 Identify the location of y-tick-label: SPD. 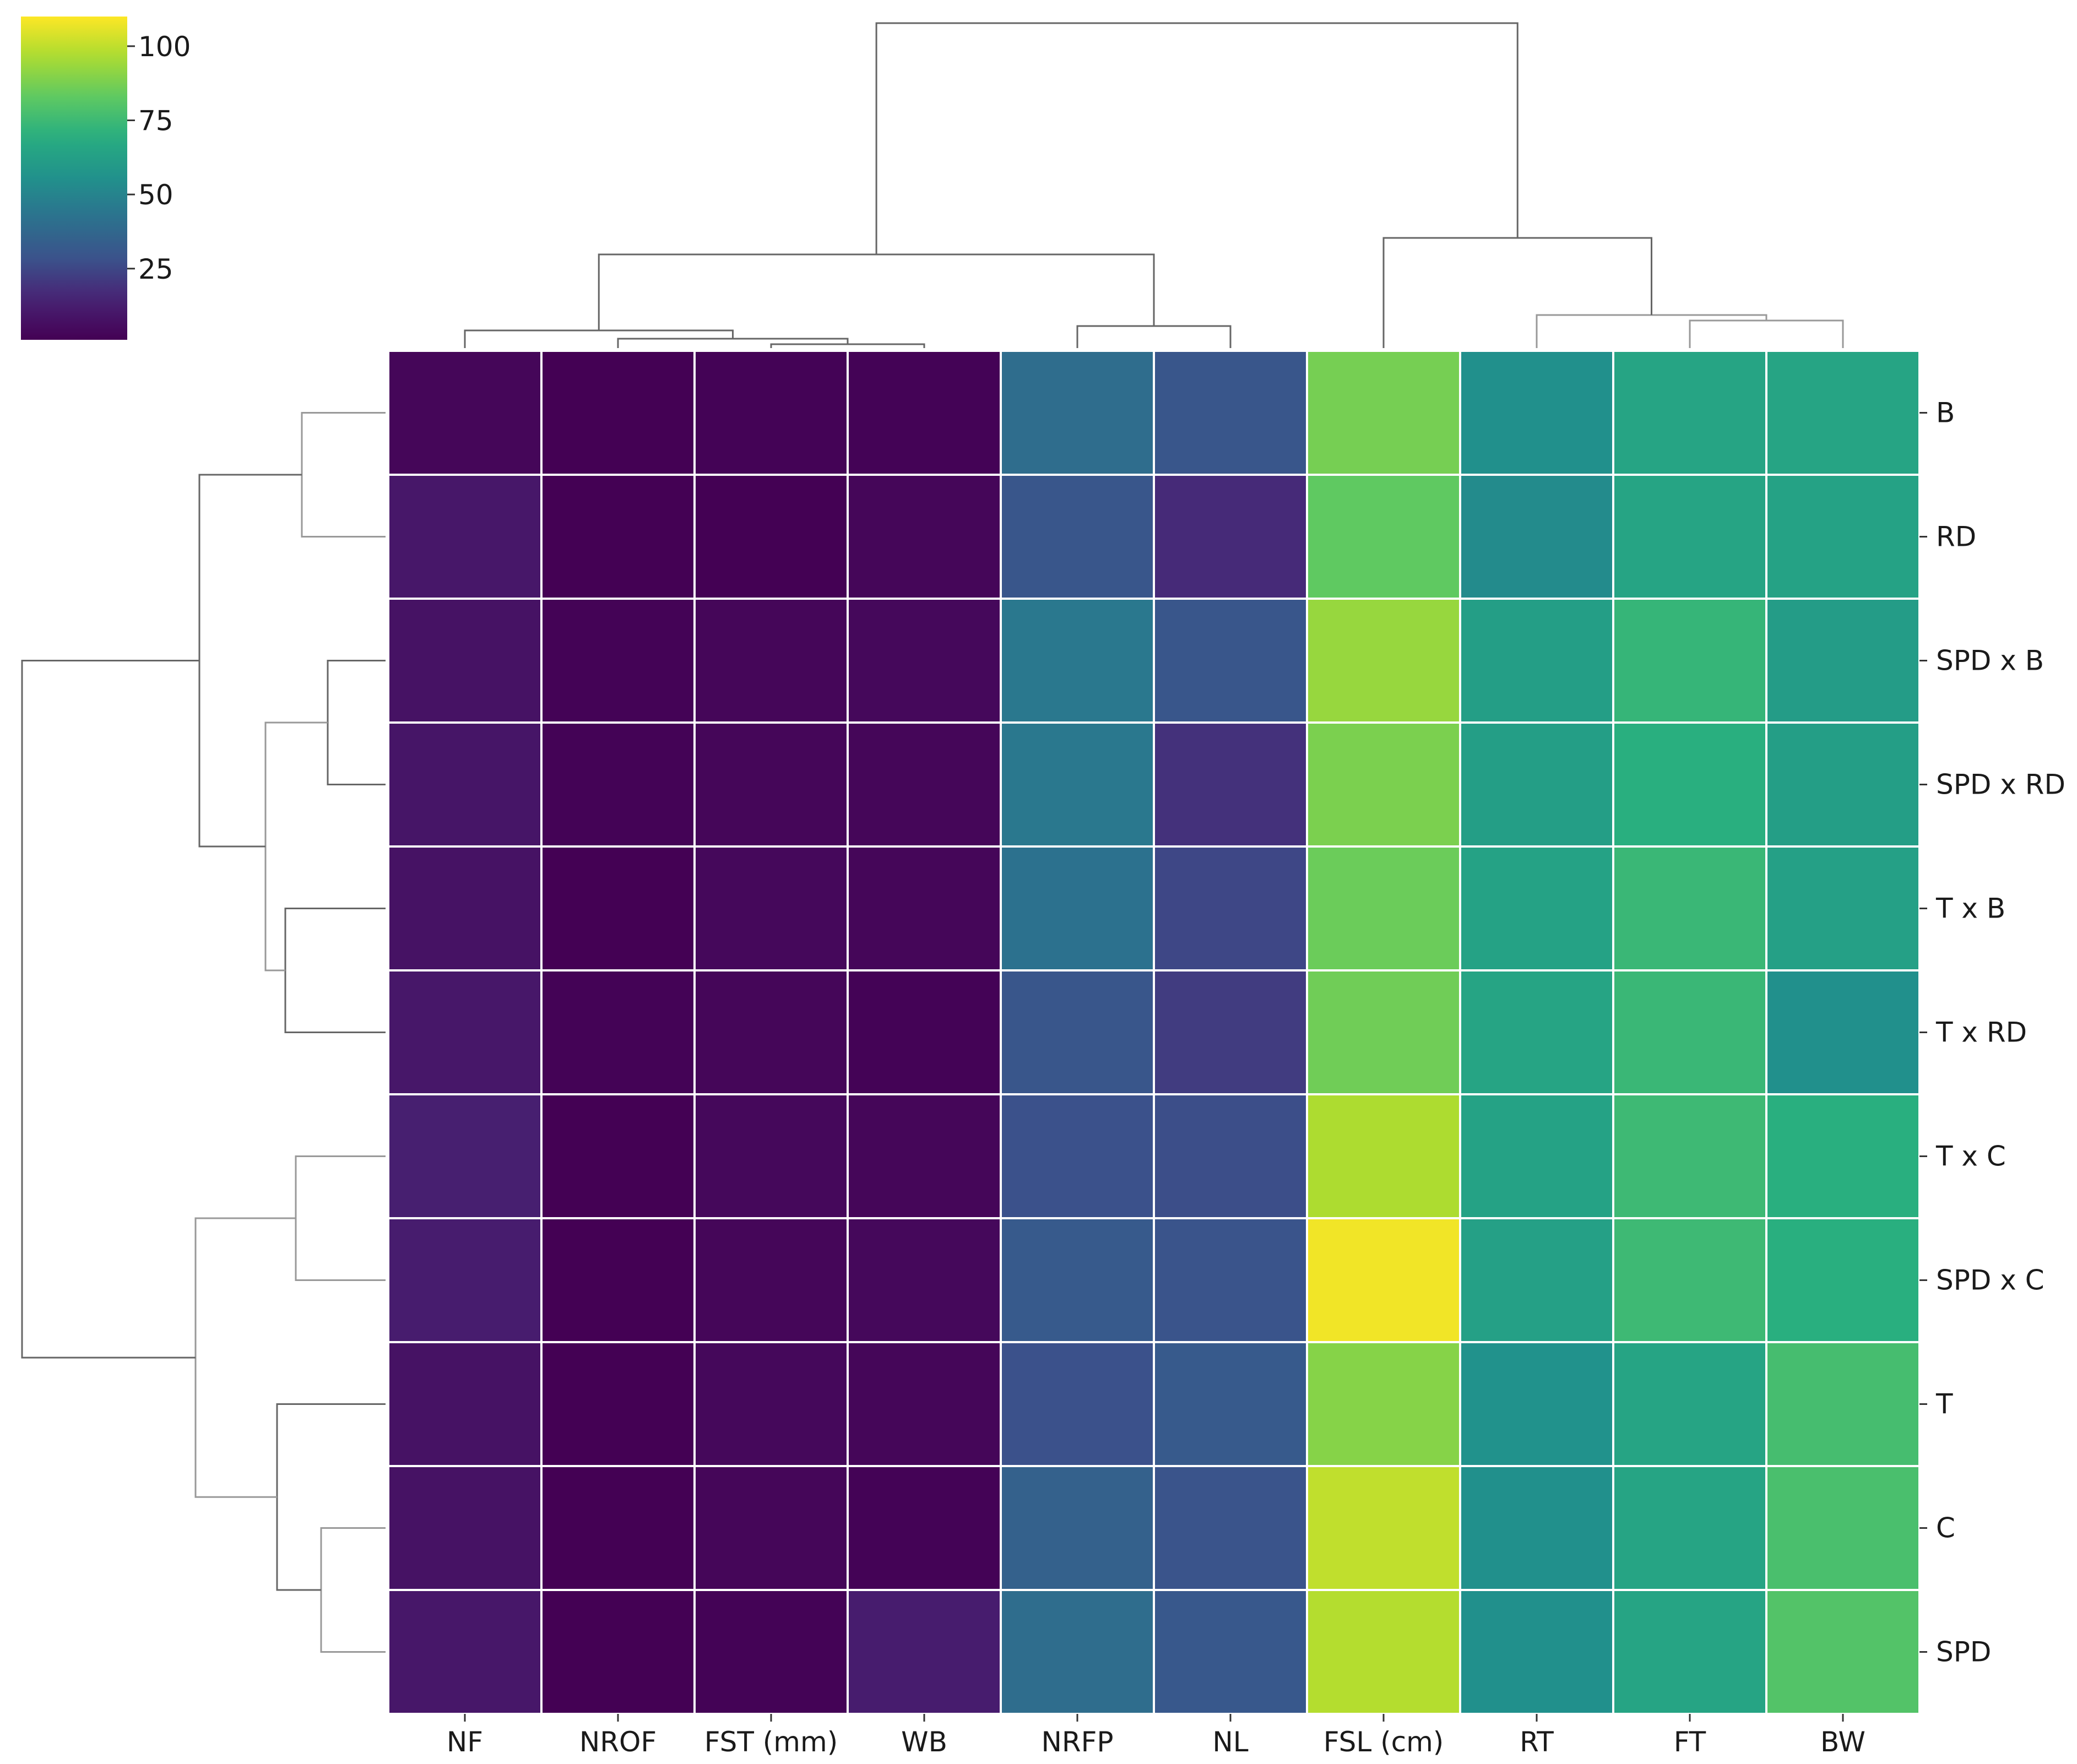
(1964, 1652).